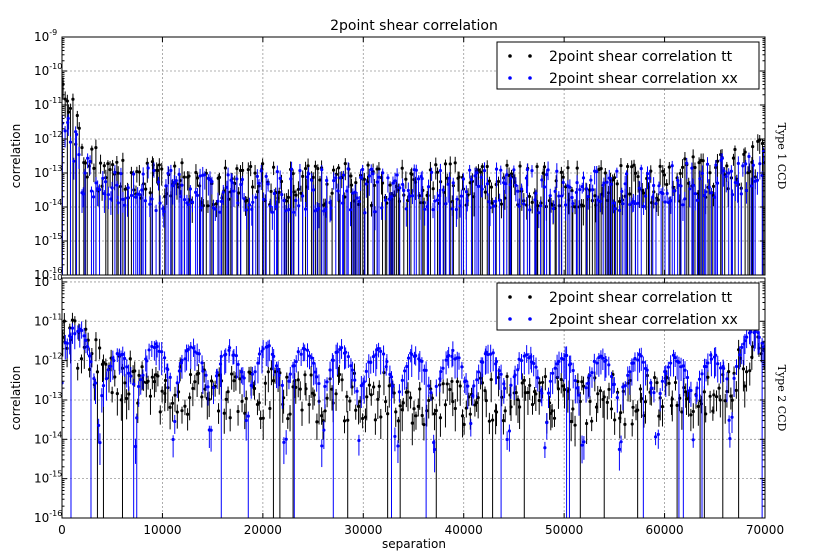  I want to click on x-tick-label: 30000, so click(363, 530).